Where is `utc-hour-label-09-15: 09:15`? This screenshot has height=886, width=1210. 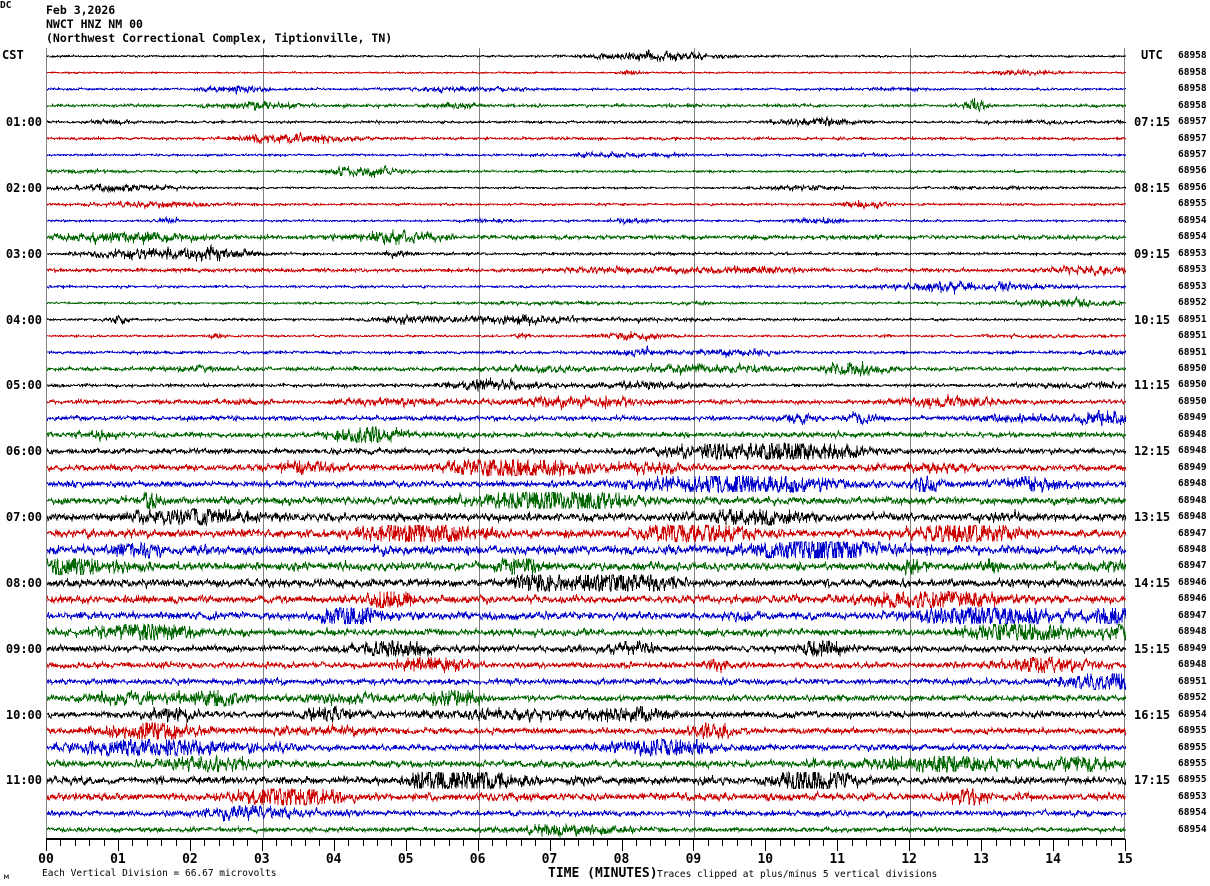
utc-hour-label-09-15: 09:15 is located at coordinates (1152, 253).